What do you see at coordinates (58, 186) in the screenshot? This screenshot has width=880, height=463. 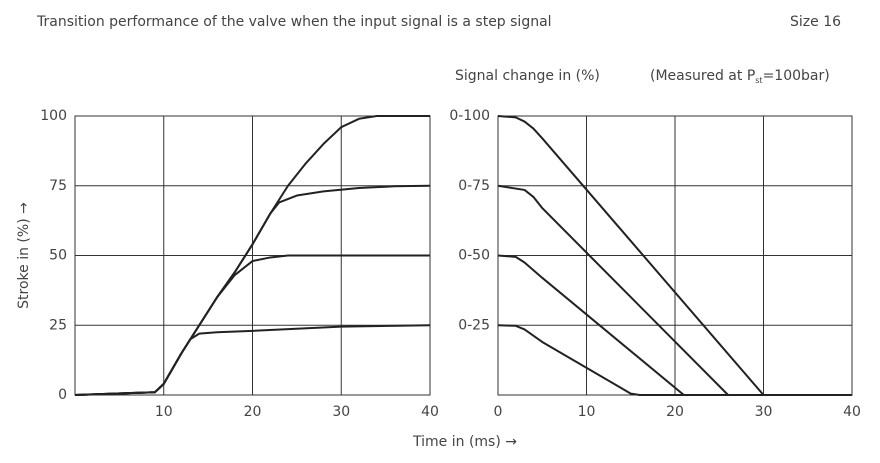 I see `y-tick-label: 75` at bounding box center [58, 186].